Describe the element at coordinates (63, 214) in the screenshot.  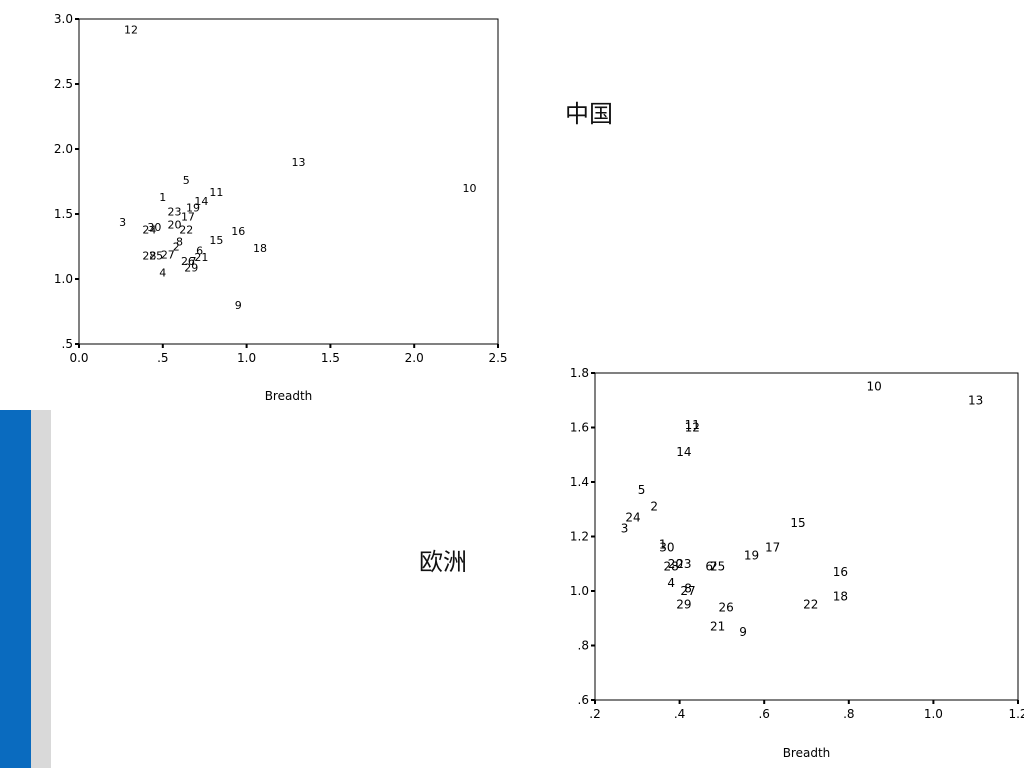
I see `y-tick-label: 1.5` at that location.